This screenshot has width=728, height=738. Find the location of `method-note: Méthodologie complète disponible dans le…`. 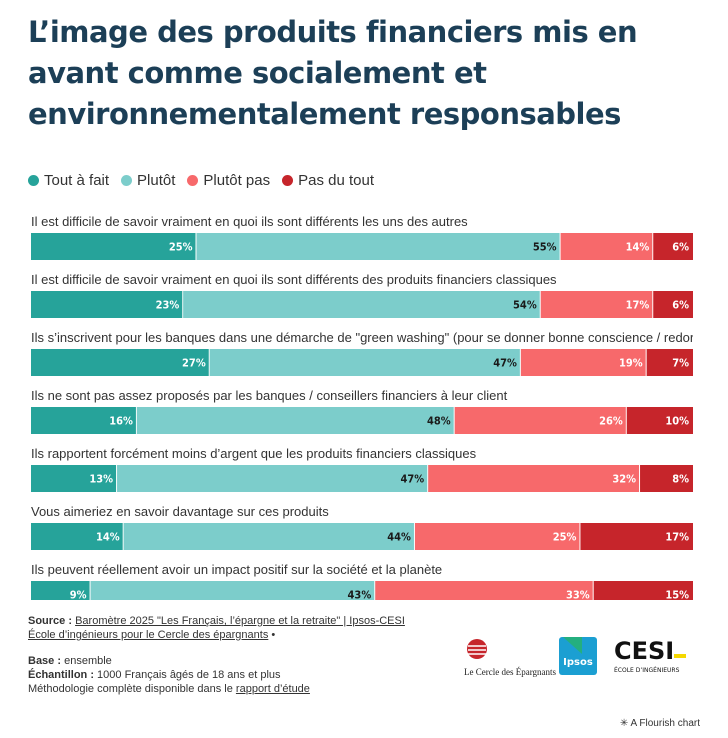

method-note: Méthodologie complète disponible dans le… is located at coordinates (228, 689).